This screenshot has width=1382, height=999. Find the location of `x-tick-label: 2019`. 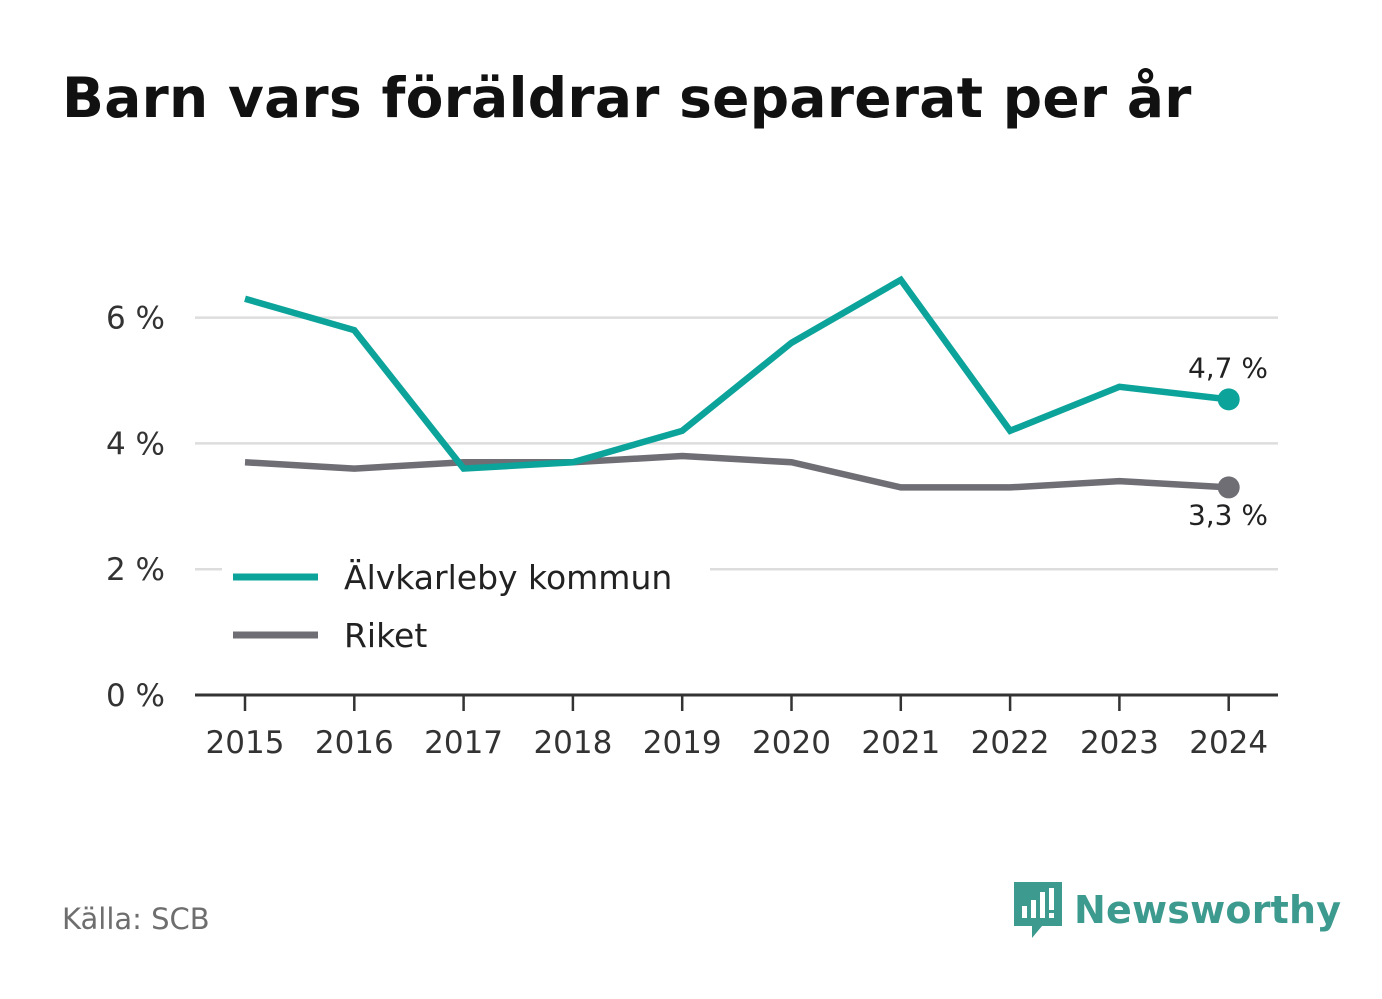

x-tick-label: 2019 is located at coordinates (682, 743).